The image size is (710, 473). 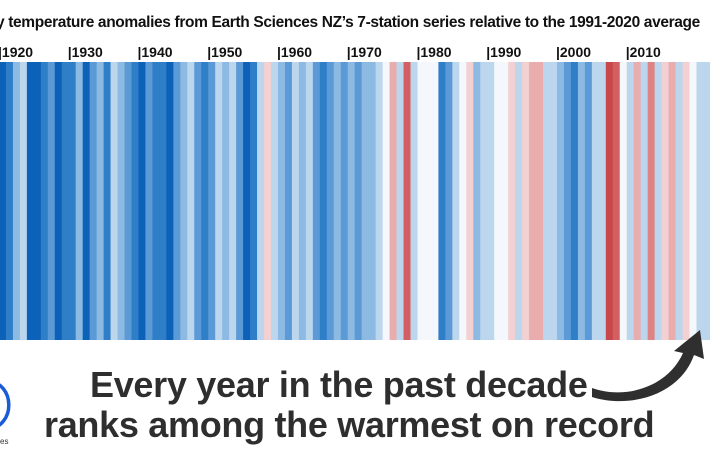 What do you see at coordinates (574, 201) in the screenshot?
I see `stripe-2002` at bounding box center [574, 201].